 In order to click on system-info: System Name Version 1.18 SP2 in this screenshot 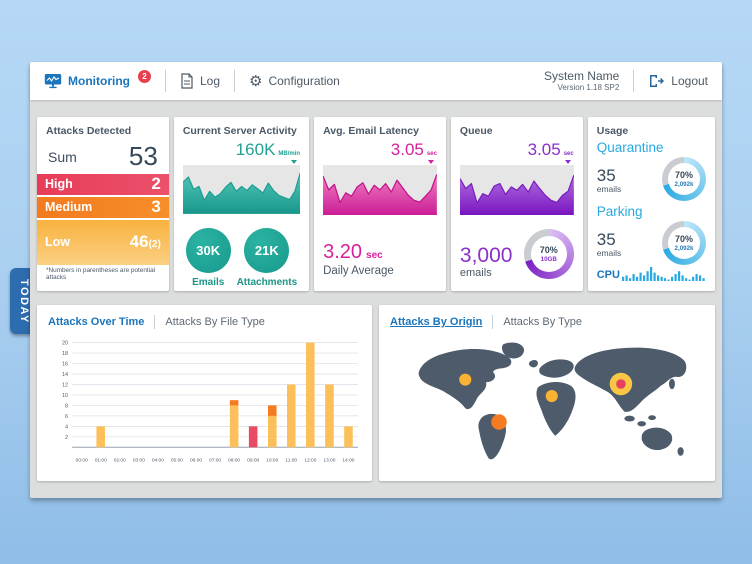, I will do `click(582, 81)`.